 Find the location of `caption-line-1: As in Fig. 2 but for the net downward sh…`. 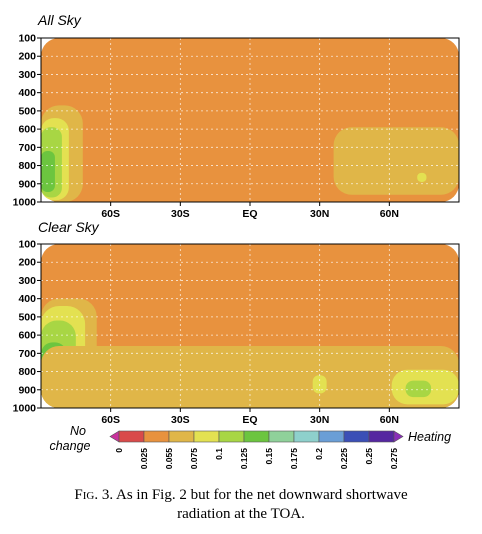

caption-line-1: As in Fig. 2 but for the net downward sh… is located at coordinates (260, 495).